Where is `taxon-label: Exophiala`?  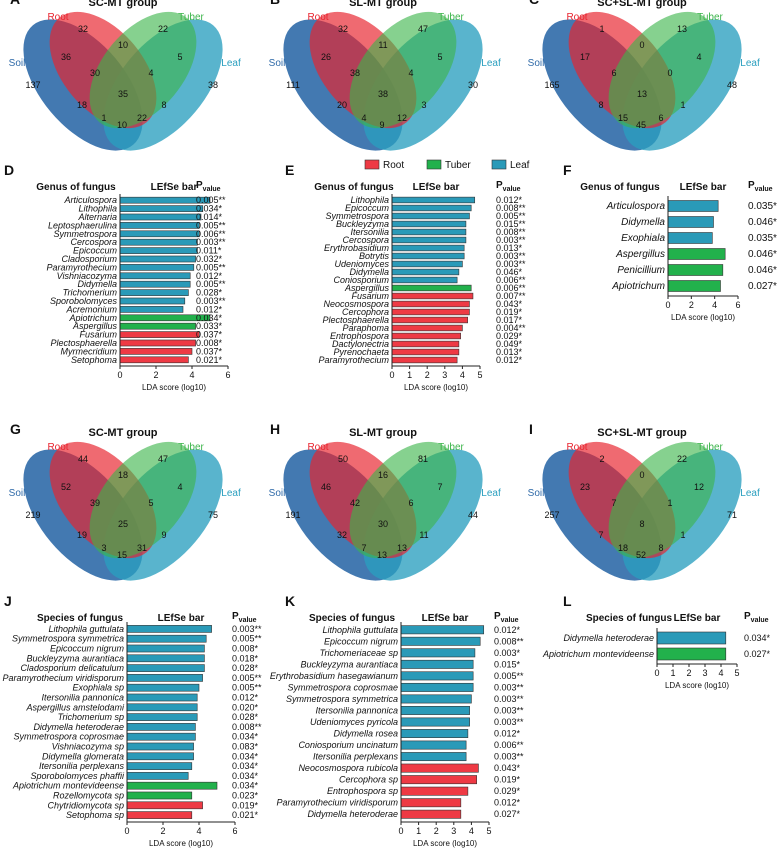
taxon-label: Exophiala is located at coordinates (643, 238).